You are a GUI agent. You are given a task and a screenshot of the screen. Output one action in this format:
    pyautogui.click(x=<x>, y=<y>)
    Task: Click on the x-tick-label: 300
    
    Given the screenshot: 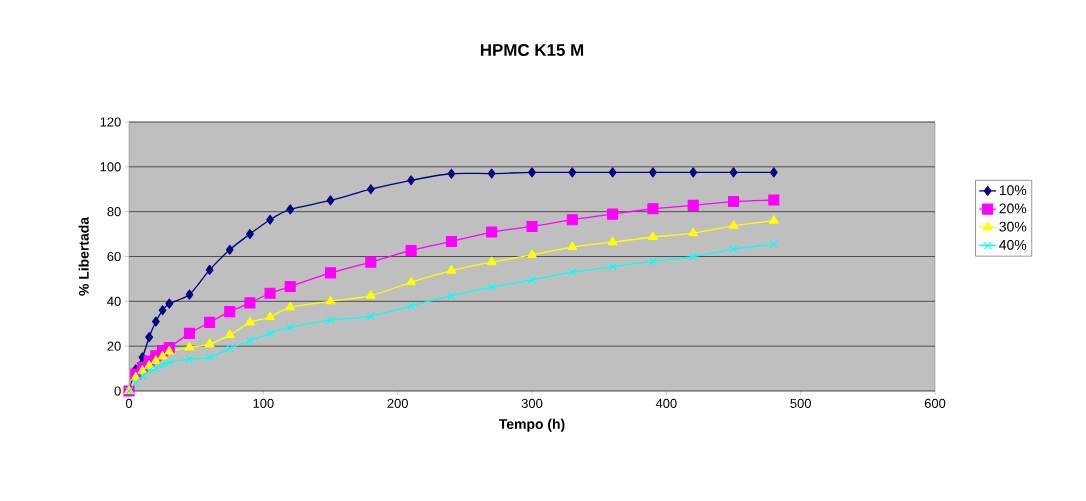 What is the action you would take?
    pyautogui.click(x=532, y=403)
    